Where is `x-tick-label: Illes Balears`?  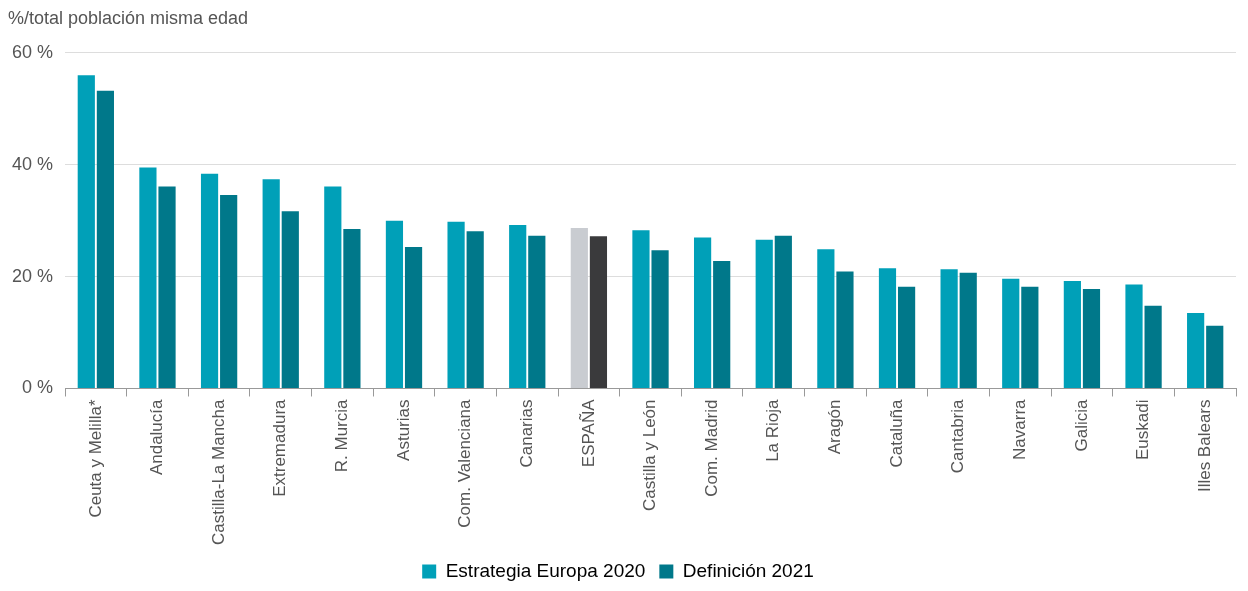
x-tick-label: Illes Balears is located at coordinates (1204, 446).